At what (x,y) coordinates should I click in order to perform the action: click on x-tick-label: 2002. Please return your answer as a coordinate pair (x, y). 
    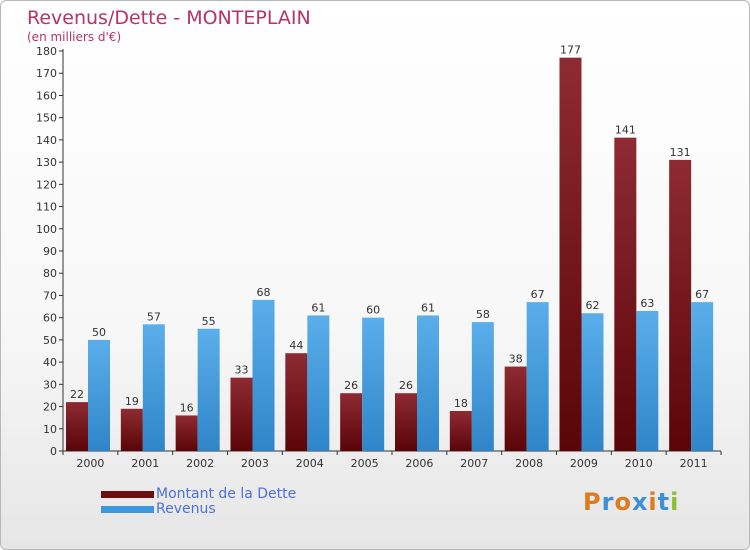
    Looking at the image, I should click on (200, 463).